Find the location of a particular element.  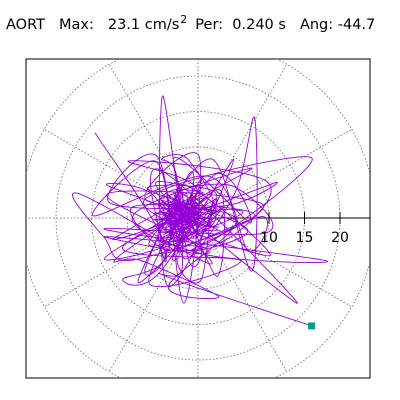

tick-label-15: 15 is located at coordinates (305, 238).